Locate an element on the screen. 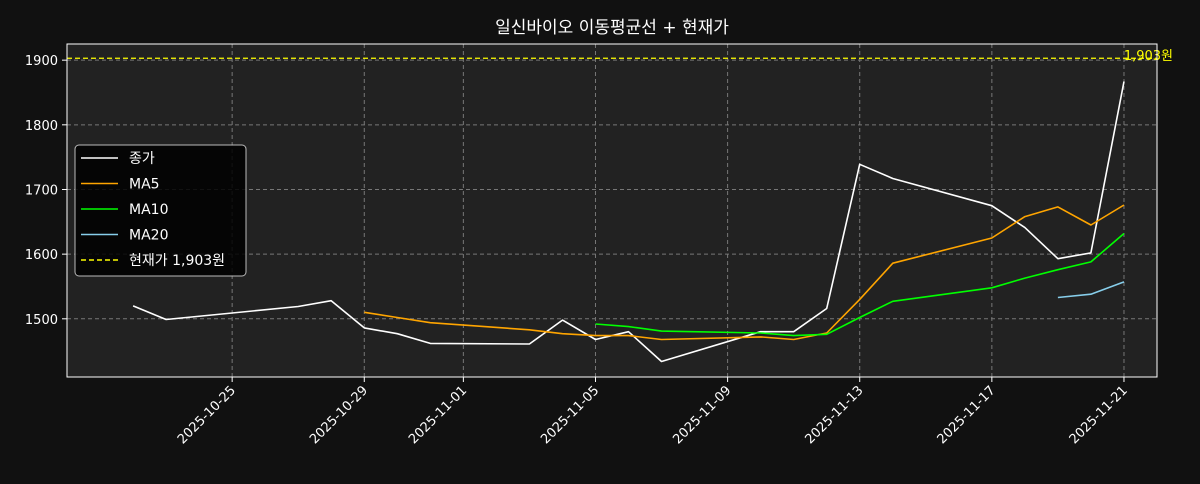 The image size is (1200, 484). series-line-MA10 is located at coordinates (860, 284).